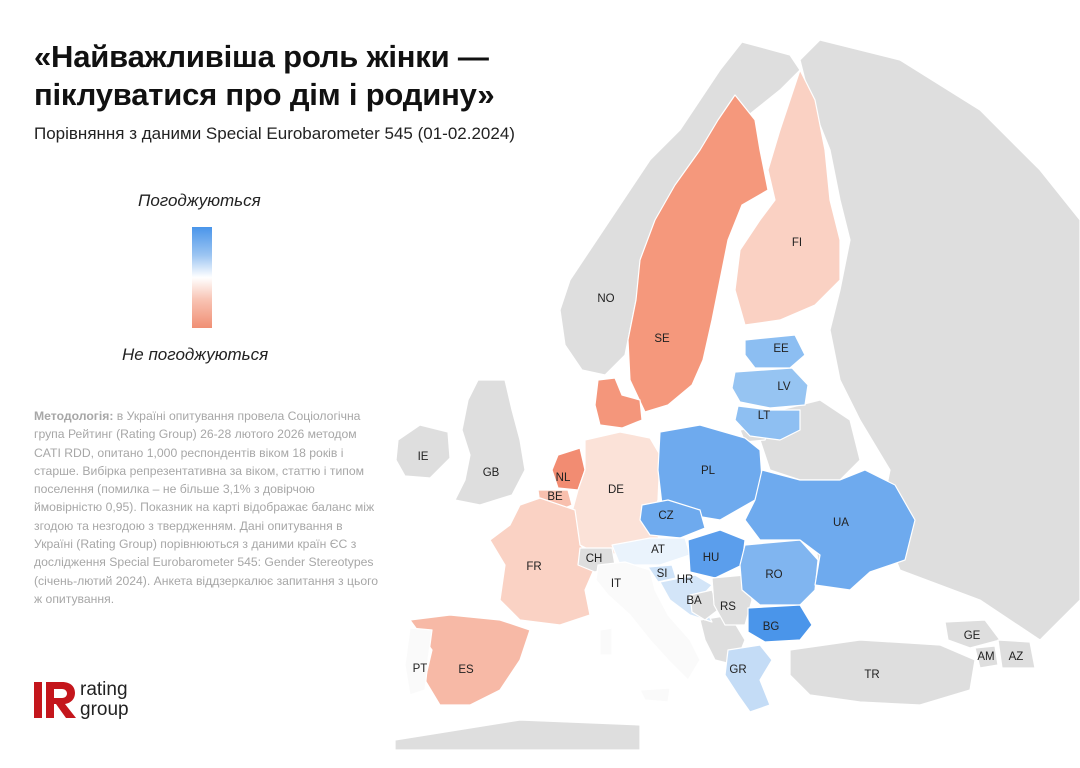 This screenshot has width=1080, height=768. Describe the element at coordinates (781, 349) in the screenshot. I see `label-EE: EE` at that location.